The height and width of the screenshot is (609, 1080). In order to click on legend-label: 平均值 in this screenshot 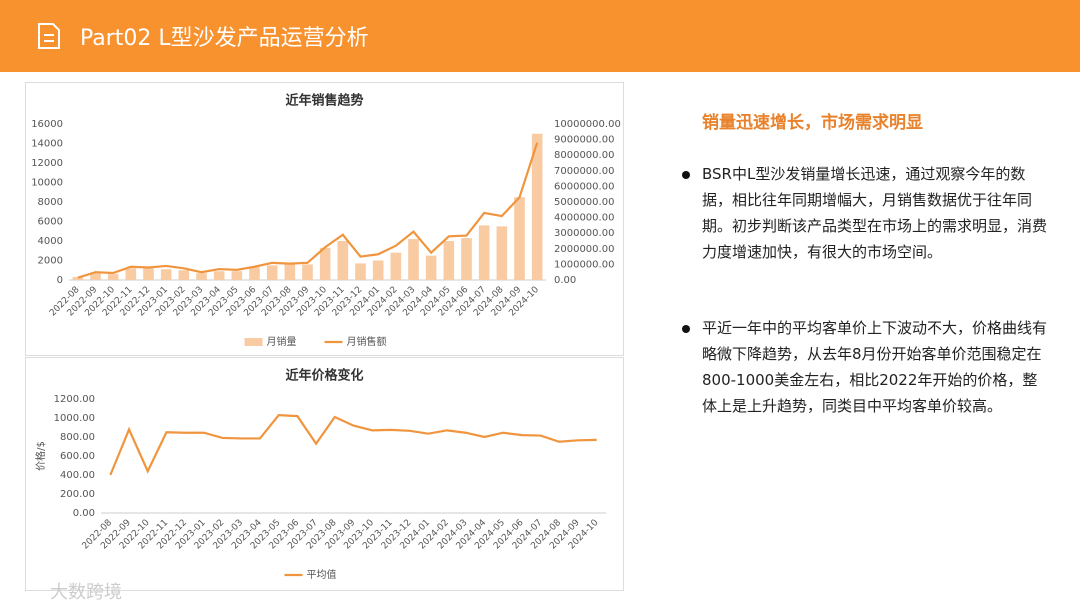, I will do `click(322, 574)`.